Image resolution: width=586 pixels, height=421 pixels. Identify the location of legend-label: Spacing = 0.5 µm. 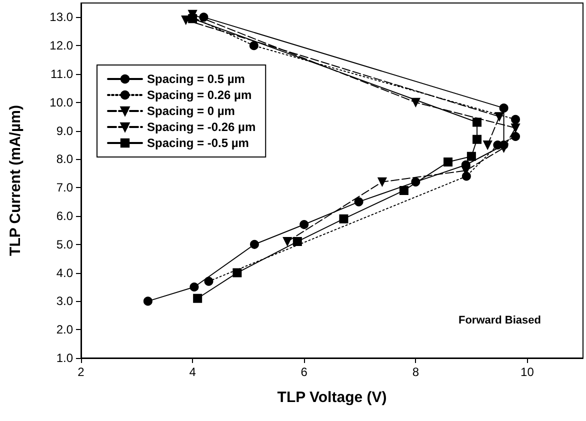
(196, 79).